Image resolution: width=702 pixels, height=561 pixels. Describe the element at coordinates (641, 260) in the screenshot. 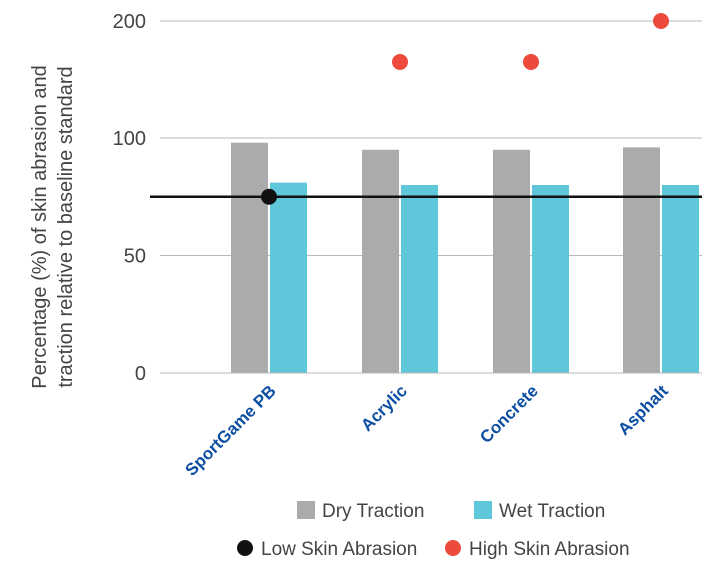

I see `bar-dry-traction-asphalt` at that location.